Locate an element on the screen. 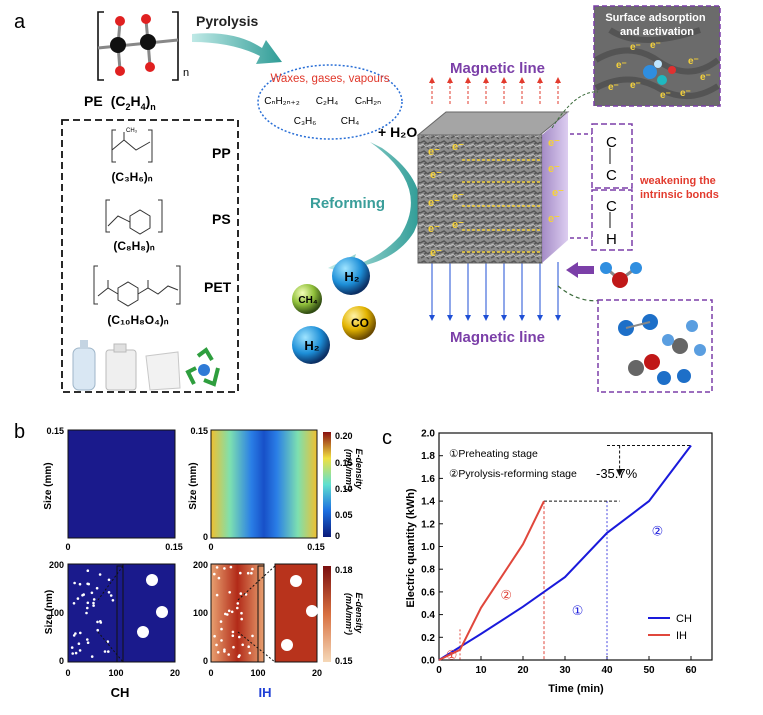 Image resolution: width=763 pixels, height=715 pixels. stage-mark-0: ① is located at coordinates (452, 655).